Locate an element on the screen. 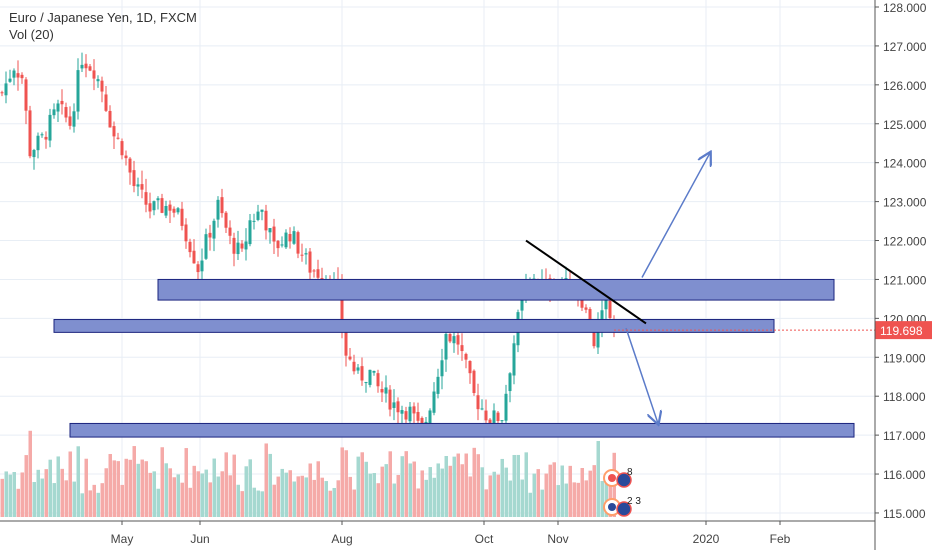 This screenshot has width=932, height=550. event-badge-count: 2 3 is located at coordinates (634, 501).